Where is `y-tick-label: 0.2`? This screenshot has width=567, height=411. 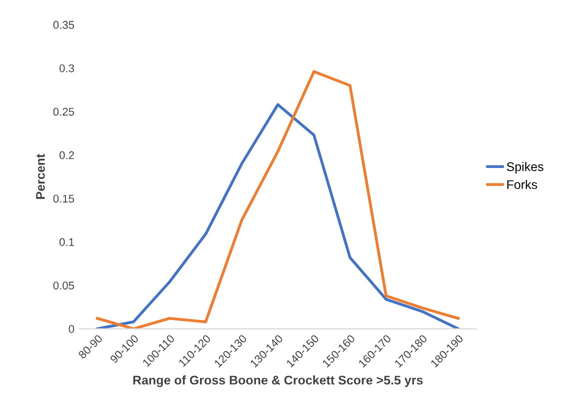 y-tick-label: 0.2 is located at coordinates (67, 155).